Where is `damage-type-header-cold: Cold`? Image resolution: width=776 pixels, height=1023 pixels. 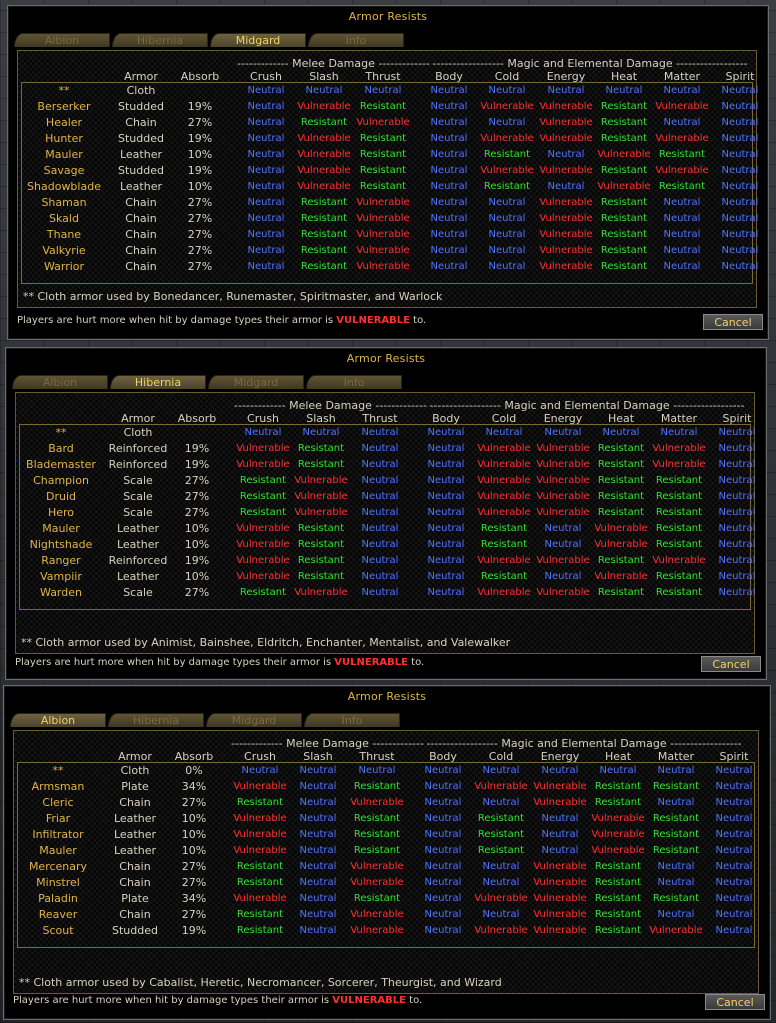 damage-type-header-cold: Cold is located at coordinates (504, 418).